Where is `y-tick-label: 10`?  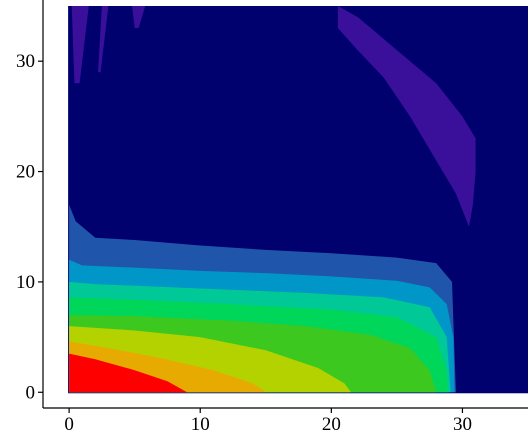
y-tick-label: 10 is located at coordinates (25, 282).